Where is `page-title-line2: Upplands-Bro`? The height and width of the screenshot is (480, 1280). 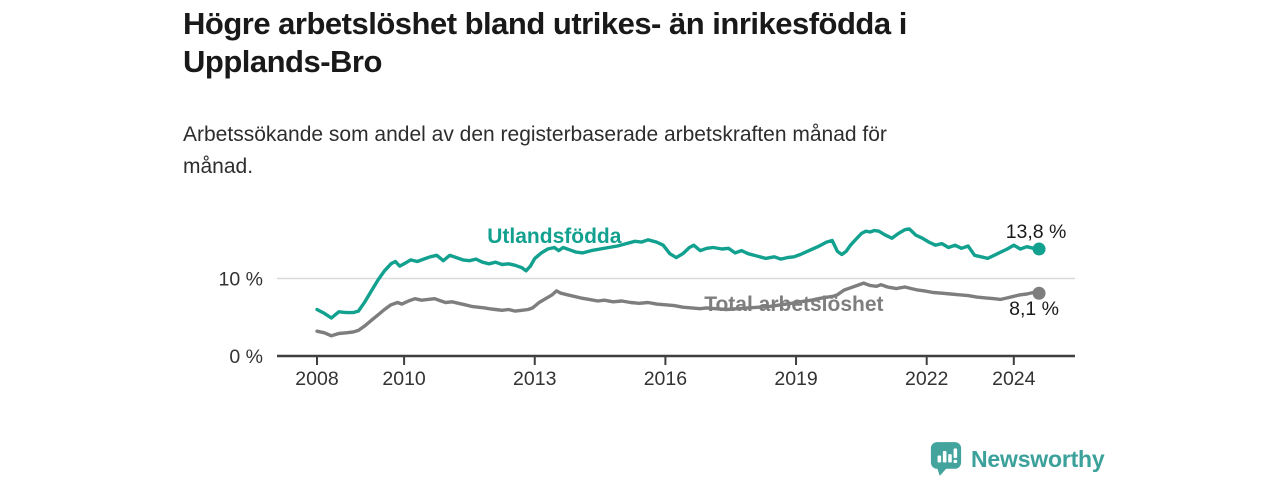
page-title-line2: Upplands-Bro is located at coordinates (282, 61).